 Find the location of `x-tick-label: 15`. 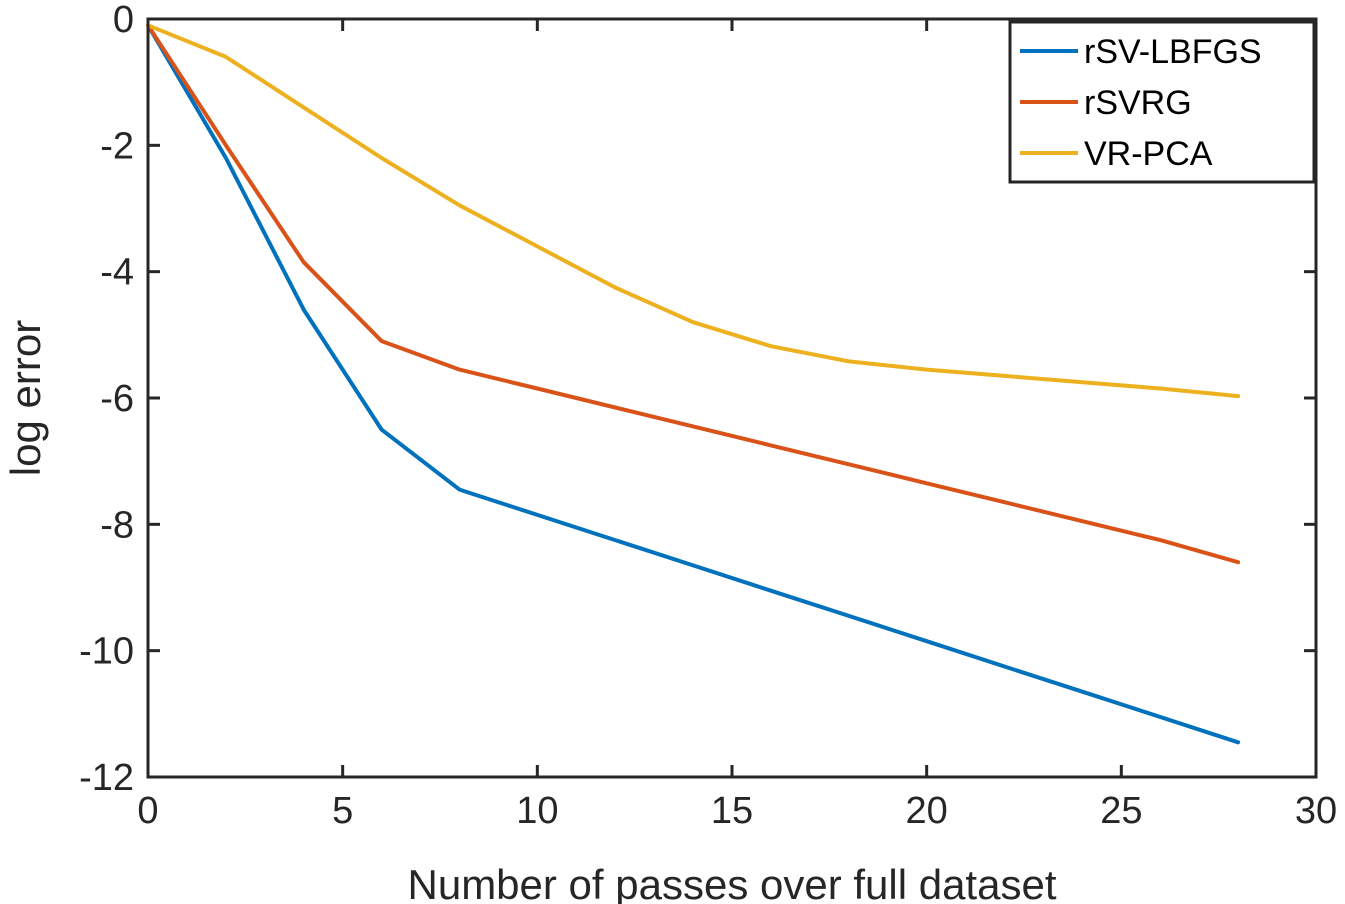

x-tick-label: 15 is located at coordinates (732, 811).